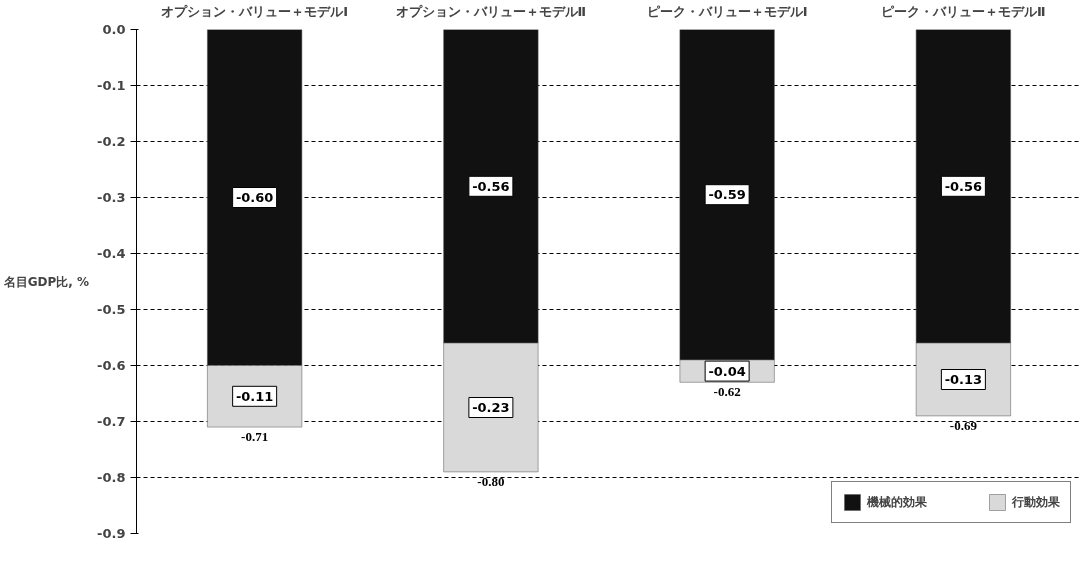 The width and height of the screenshot is (1086, 573). What do you see at coordinates (111, 533) in the screenshot?
I see `y-tick-label: -0.9` at bounding box center [111, 533].